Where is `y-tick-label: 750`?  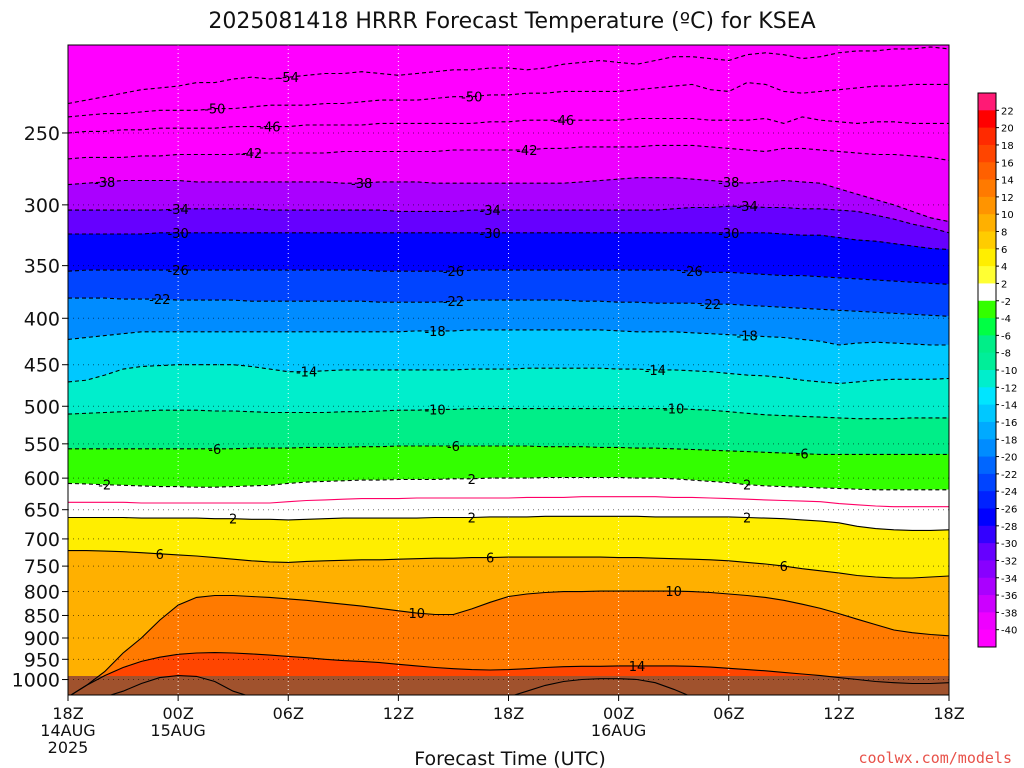
y-tick-label: 750 is located at coordinates (42, 567).